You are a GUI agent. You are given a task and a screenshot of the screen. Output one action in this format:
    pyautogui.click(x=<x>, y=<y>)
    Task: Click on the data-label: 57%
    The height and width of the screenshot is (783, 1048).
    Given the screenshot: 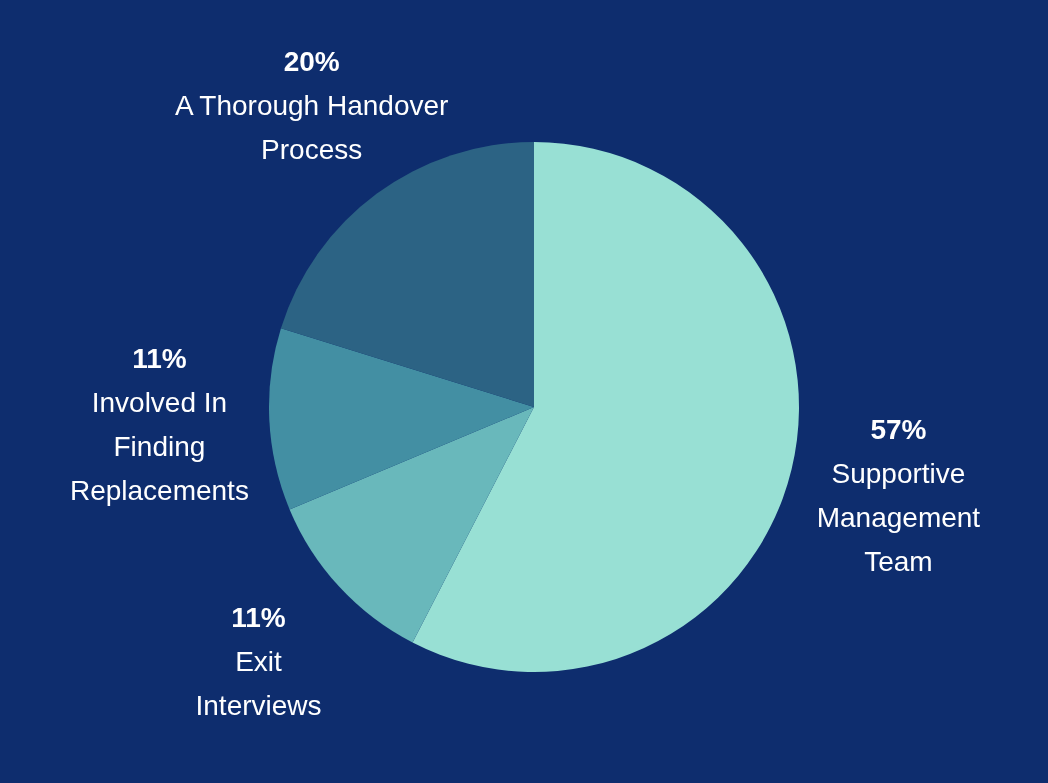 What is the action you would take?
    pyautogui.click(x=898, y=429)
    